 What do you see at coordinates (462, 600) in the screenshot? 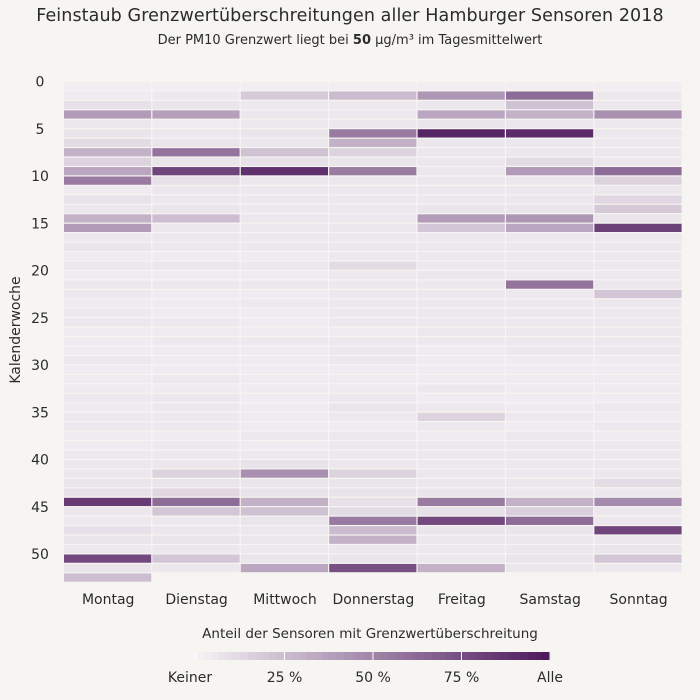
I see `x-tick-label: Freitag` at bounding box center [462, 600].